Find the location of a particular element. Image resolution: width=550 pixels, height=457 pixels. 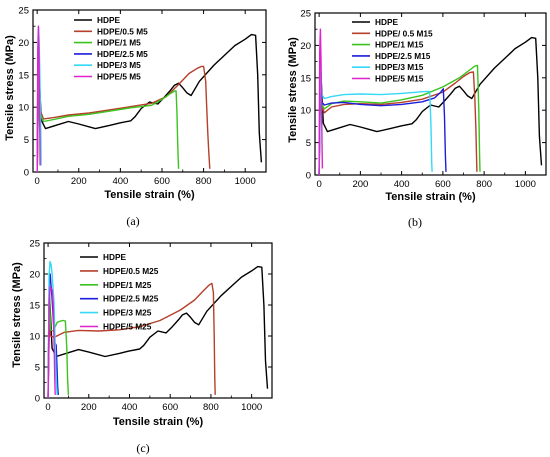

legend-label: HDPE/1 M15 is located at coordinates (399, 45).